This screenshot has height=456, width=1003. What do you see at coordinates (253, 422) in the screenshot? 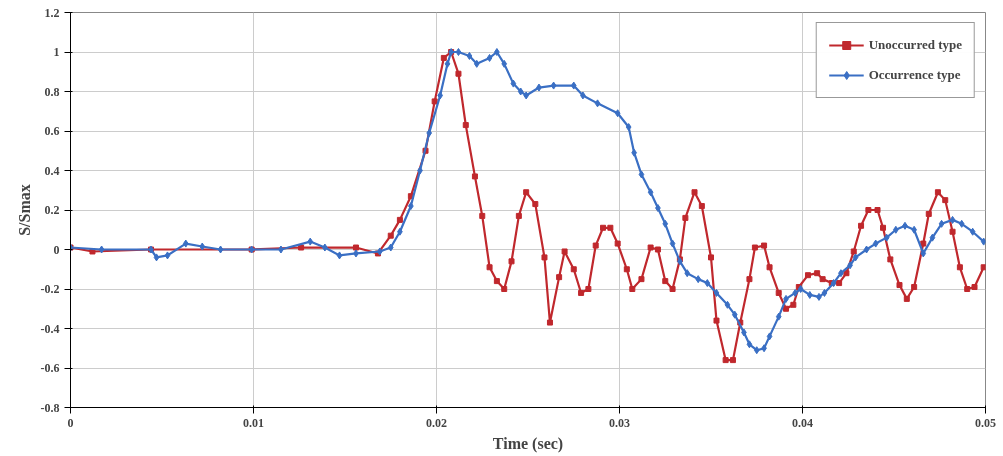
I see `x-tick-label: 0.01` at bounding box center [253, 422].